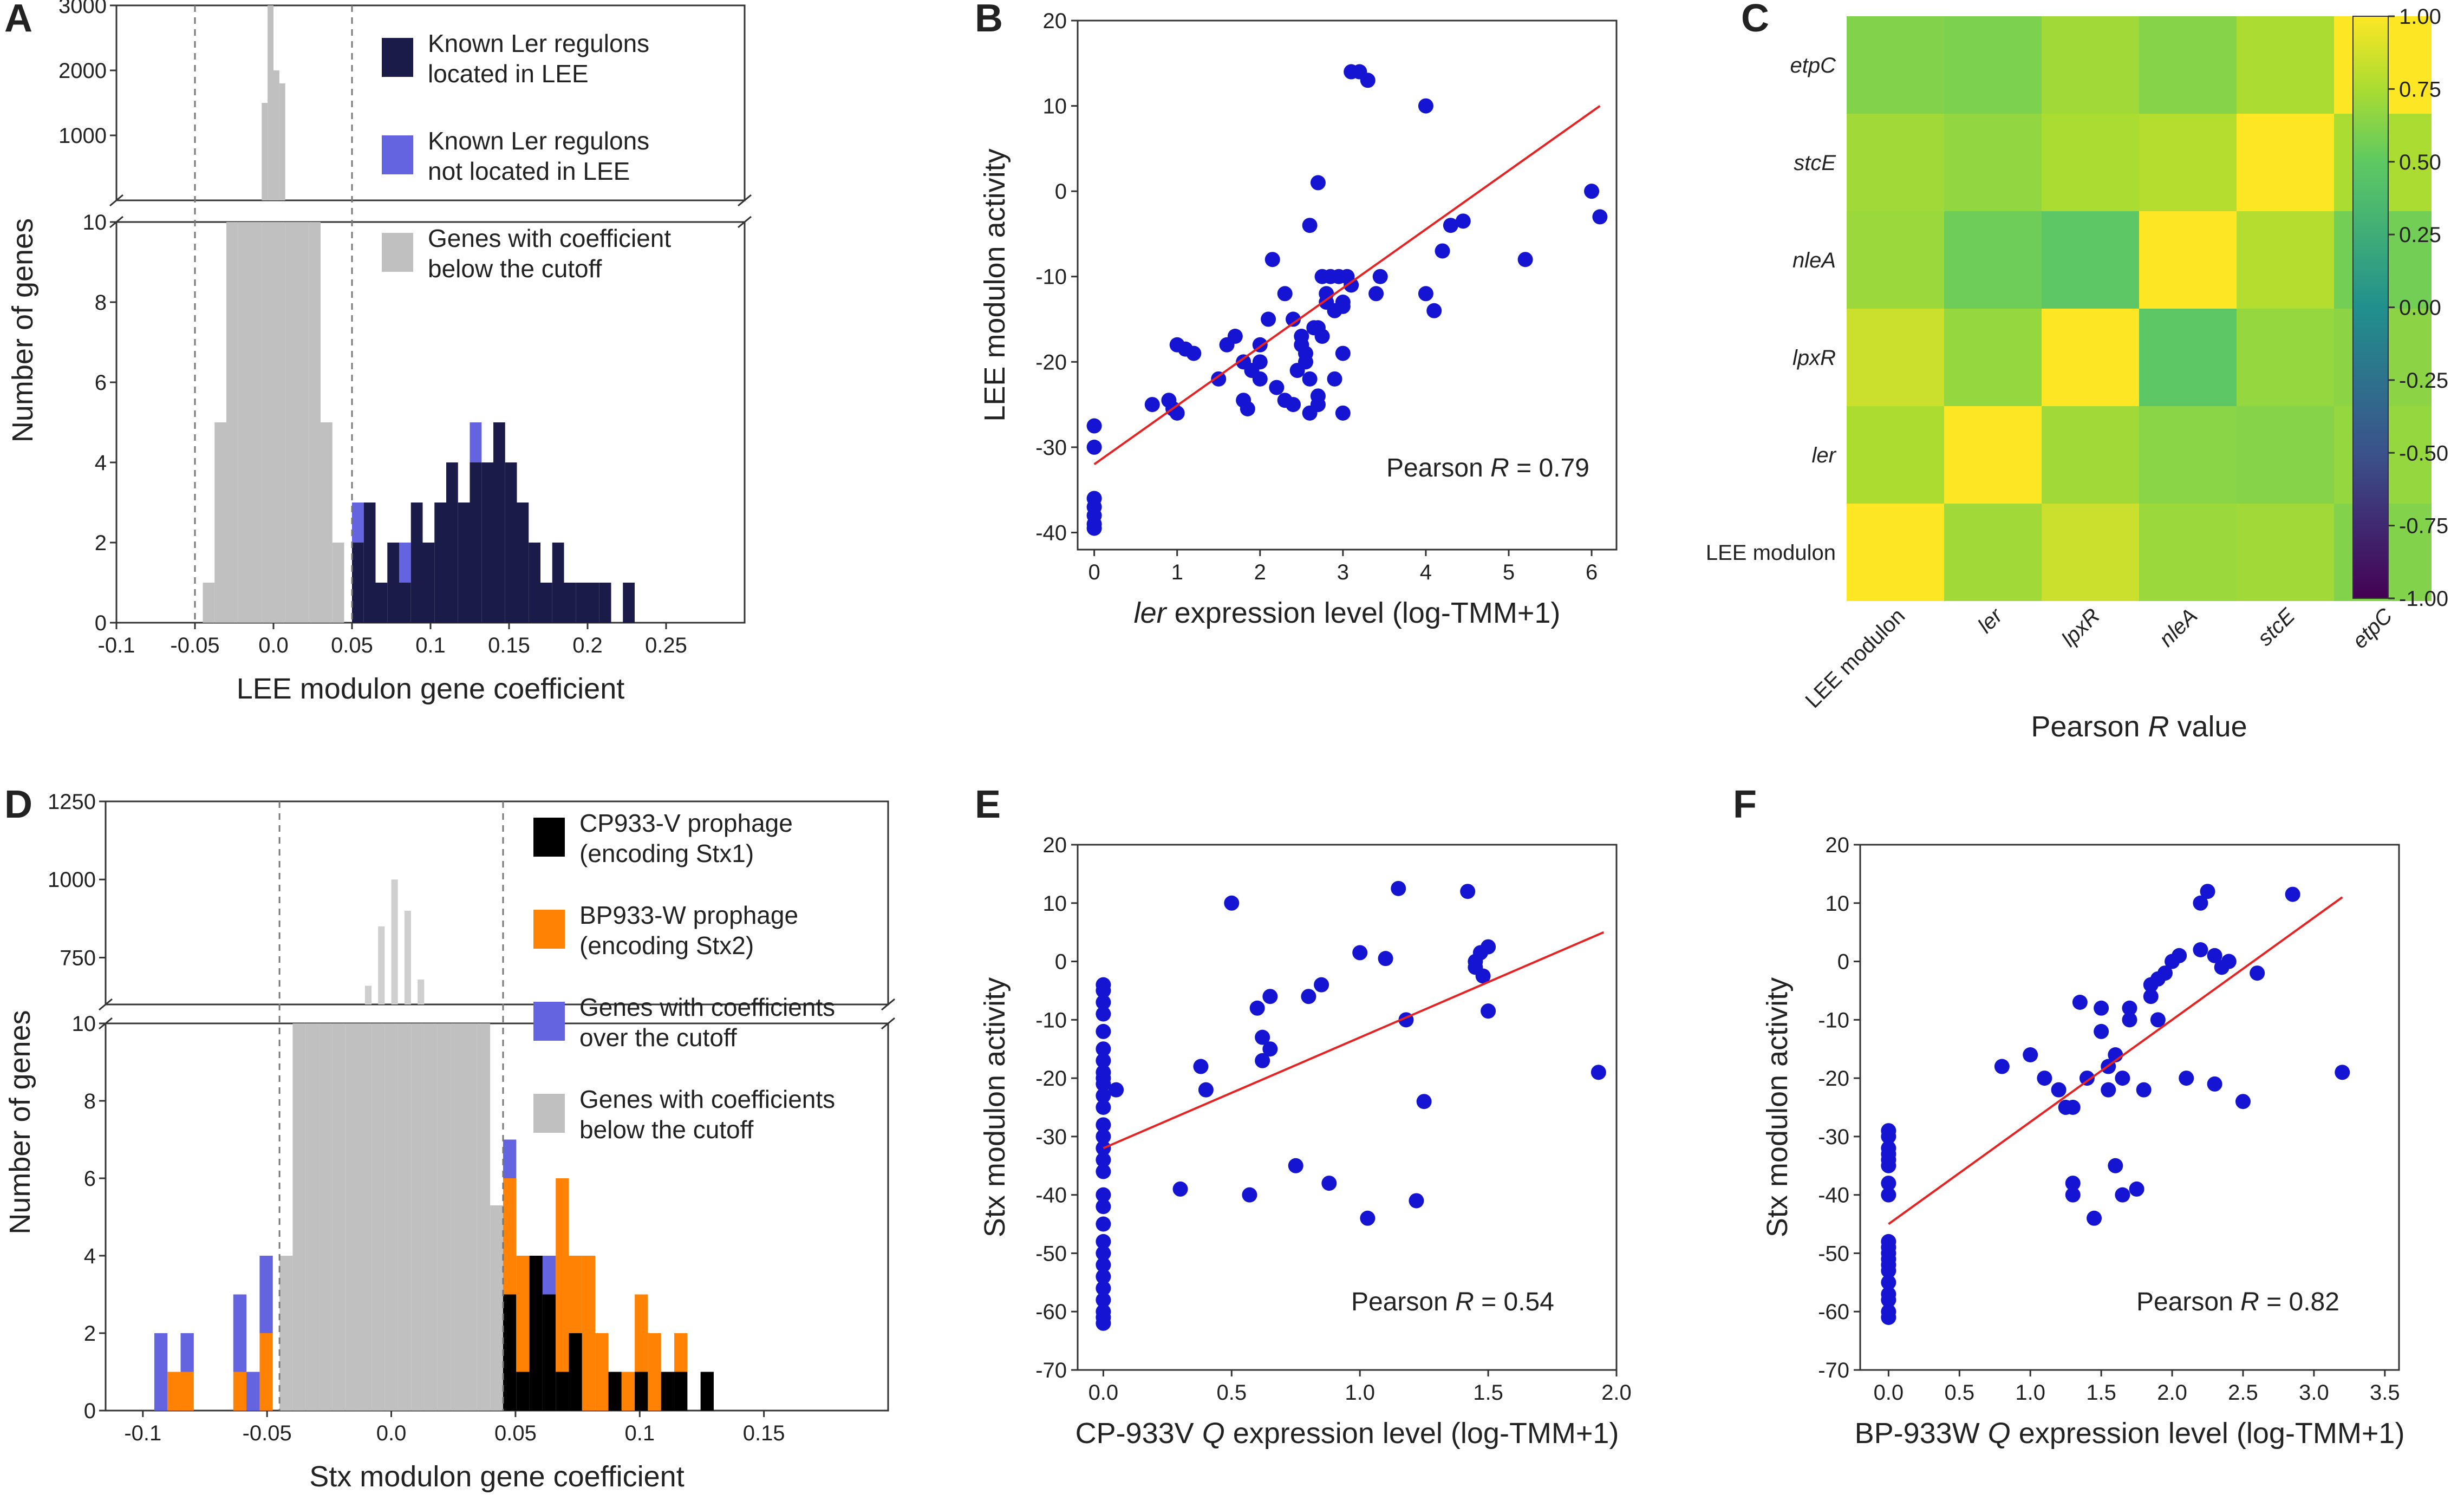  Describe the element at coordinates (1422, 1433) in the screenshot. I see `x-axis-label-rest: expression level (log-TMM+1)` at that location.